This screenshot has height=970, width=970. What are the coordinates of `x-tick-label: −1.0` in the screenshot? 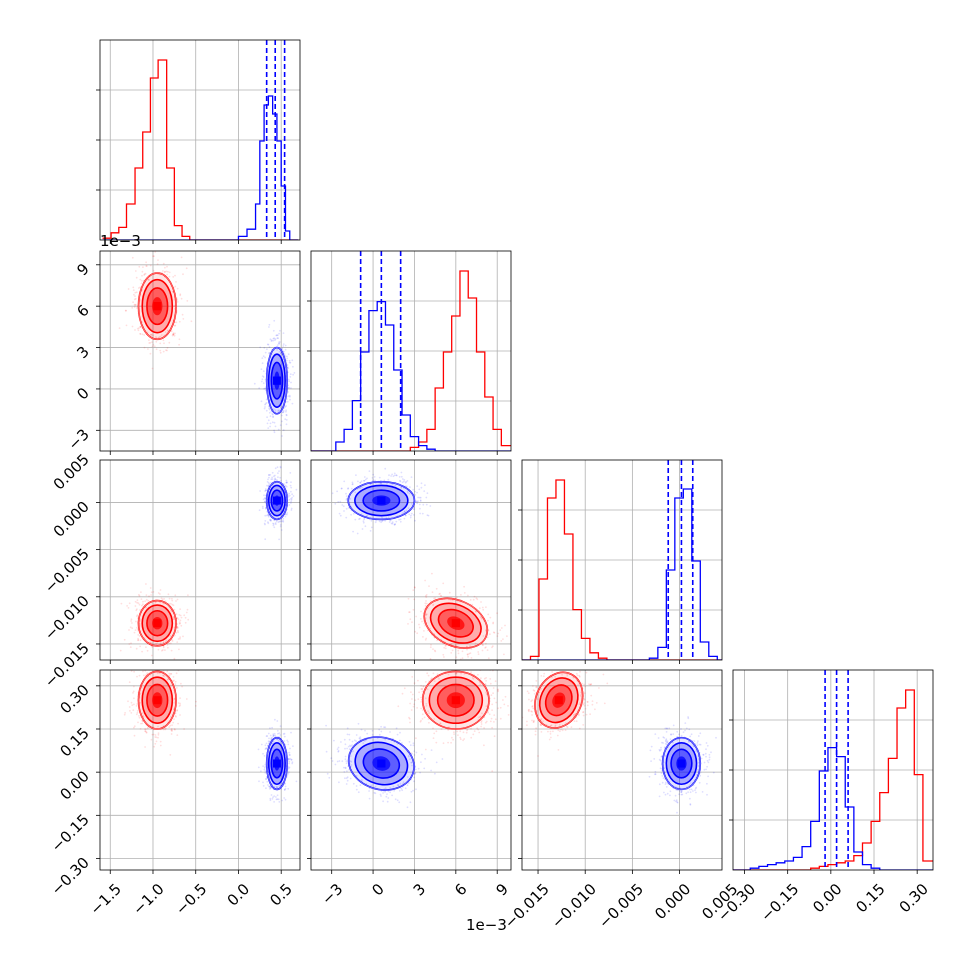 It's located at (148, 899).